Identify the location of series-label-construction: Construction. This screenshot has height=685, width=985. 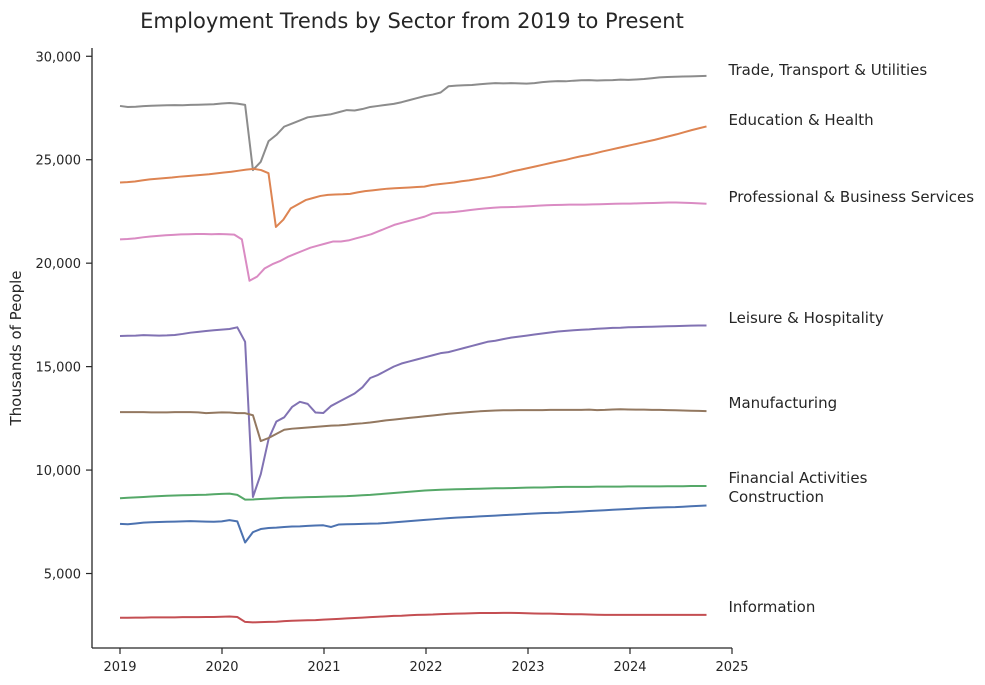
(777, 497).